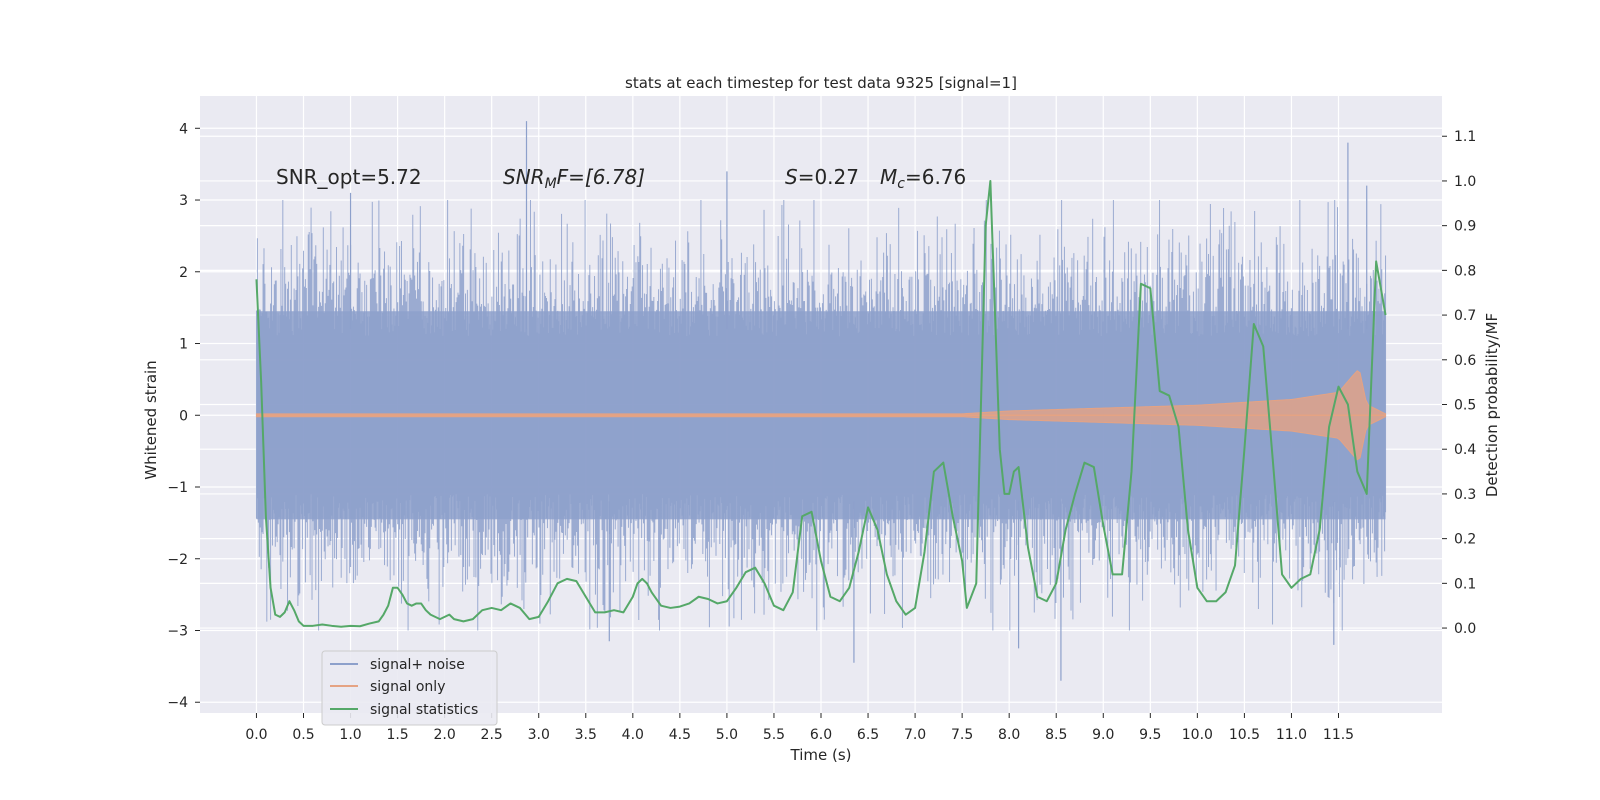 Image resolution: width=1600 pixels, height=800 pixels. Describe the element at coordinates (1465, 629) in the screenshot. I see `y-right-tick-label: 0.0` at that location.